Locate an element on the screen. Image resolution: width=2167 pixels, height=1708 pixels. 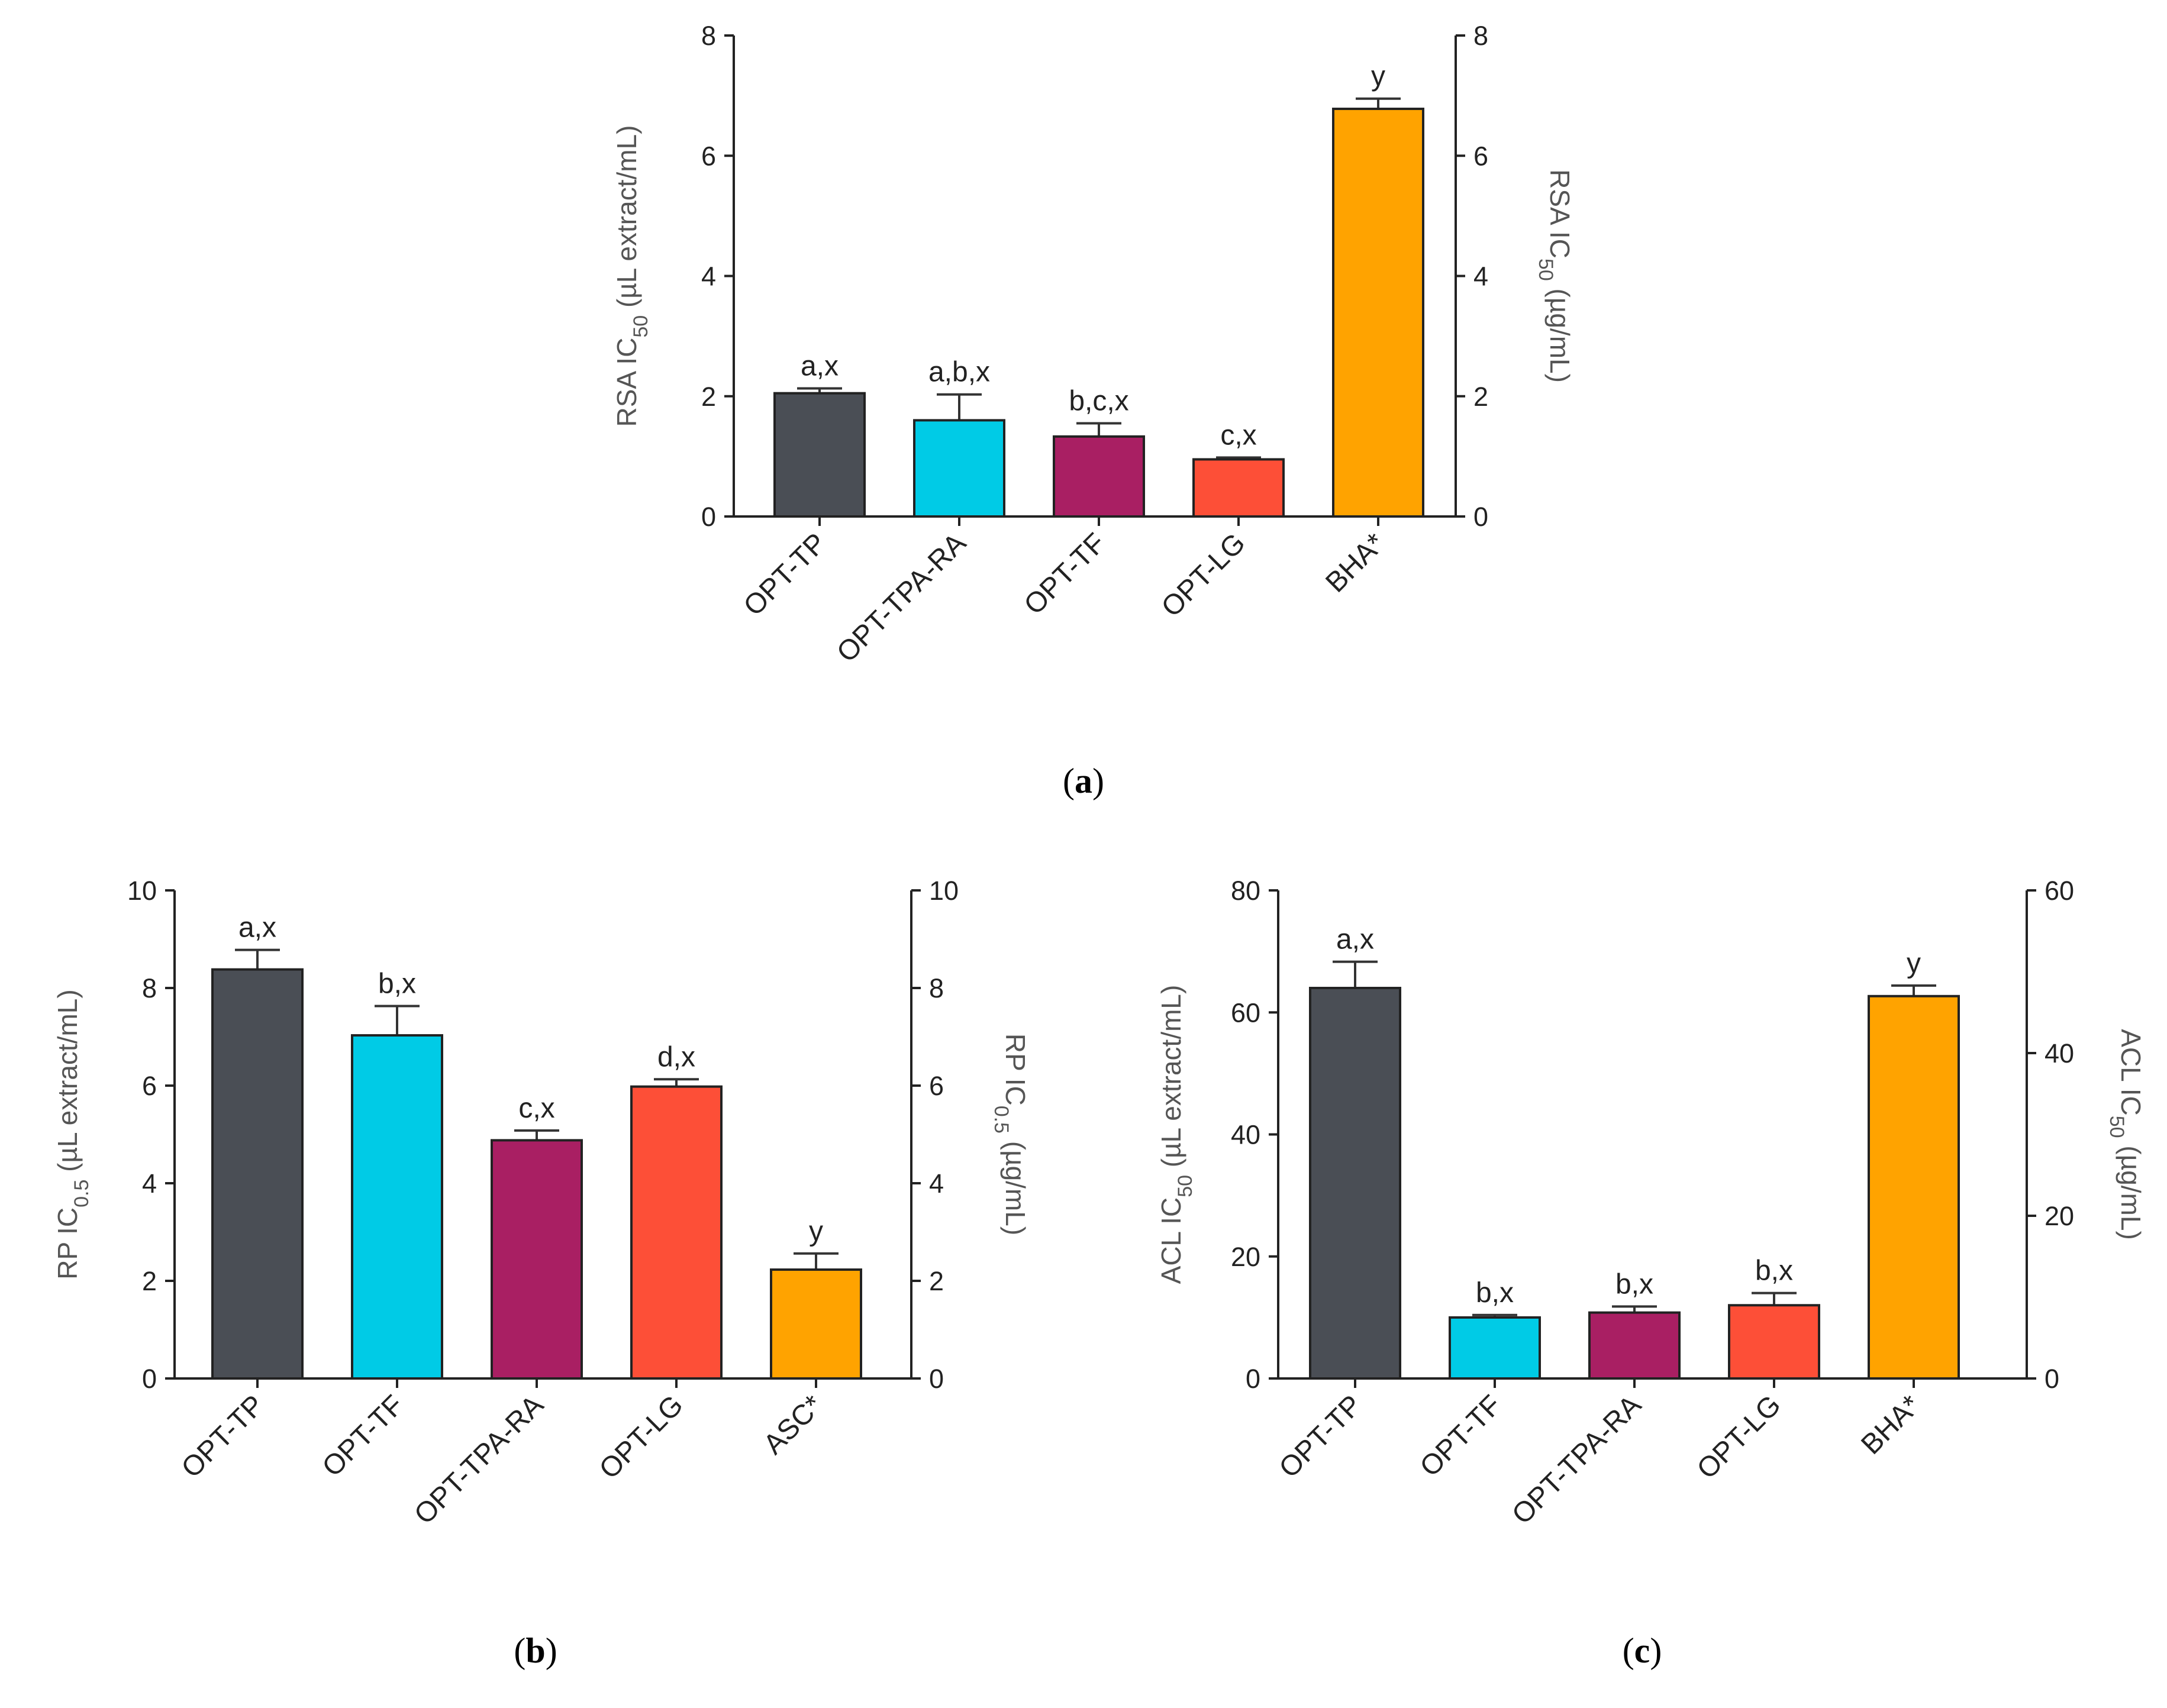
category-label: BHA* is located at coordinates (1890, 1424).